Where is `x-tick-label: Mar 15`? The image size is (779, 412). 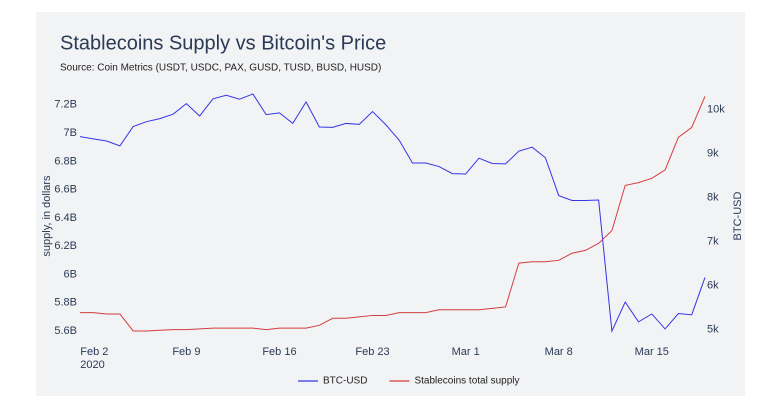 x-tick-label: Mar 15 is located at coordinates (652, 352).